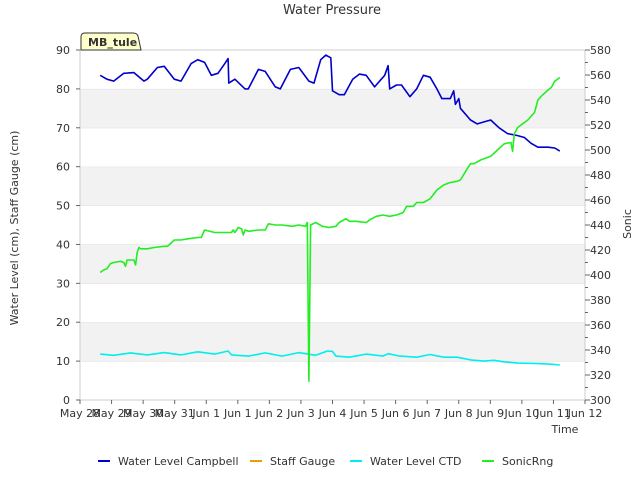  I want to click on y-right-tick-label: 560, so click(600, 75).